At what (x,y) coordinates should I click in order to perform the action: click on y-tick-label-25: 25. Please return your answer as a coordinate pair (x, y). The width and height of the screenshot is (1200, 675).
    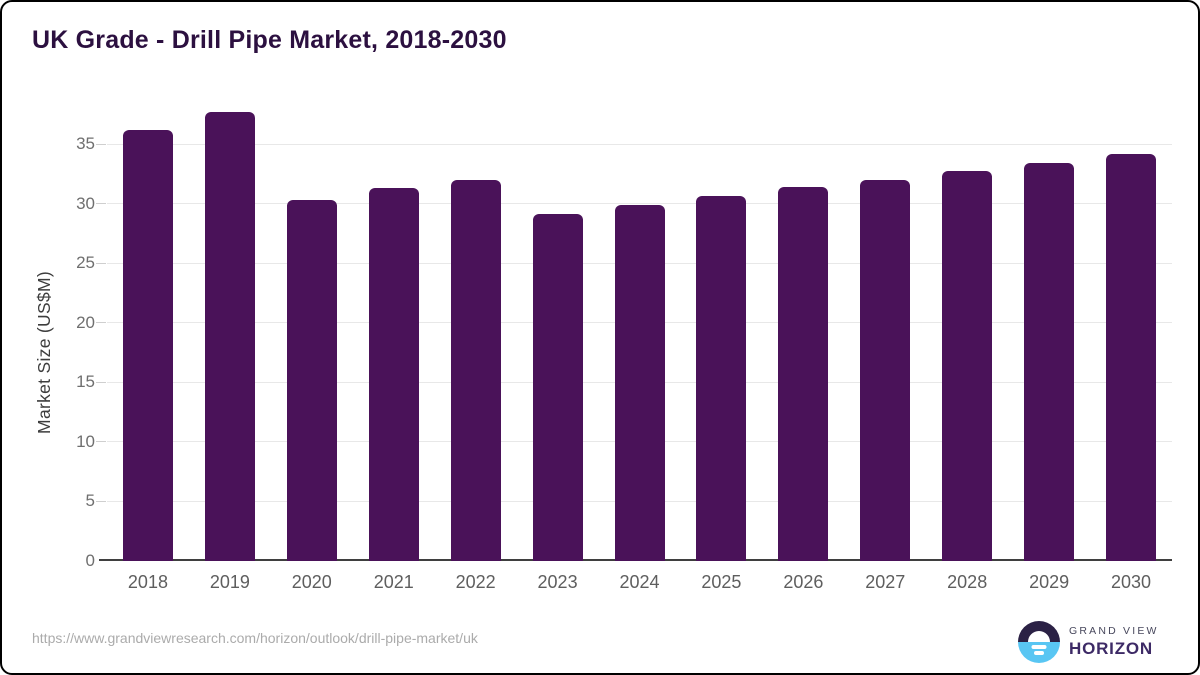
    Looking at the image, I should click on (85, 263).